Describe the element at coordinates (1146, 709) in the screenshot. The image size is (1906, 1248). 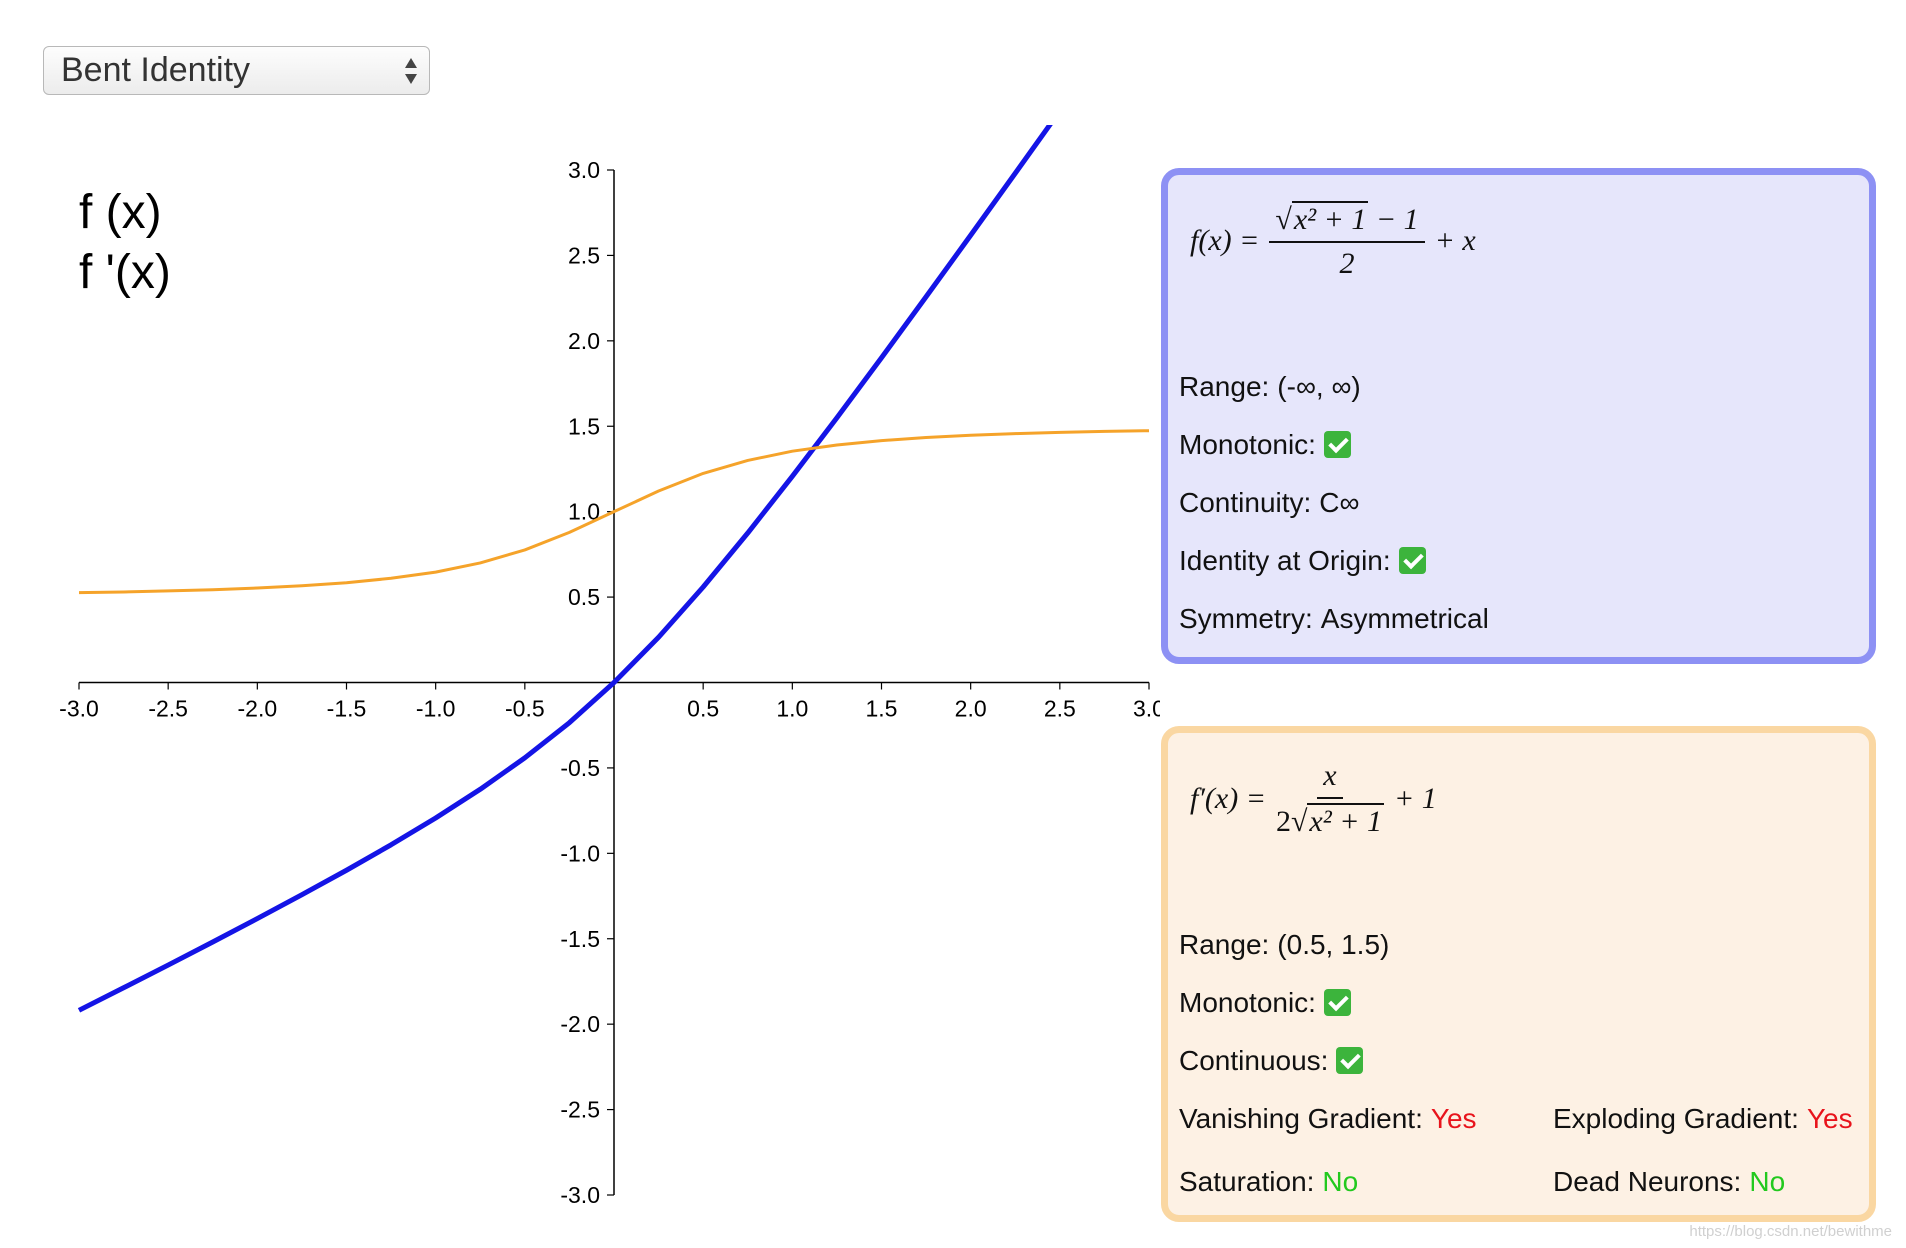
I see `x-tick-label: 3.0` at that location.